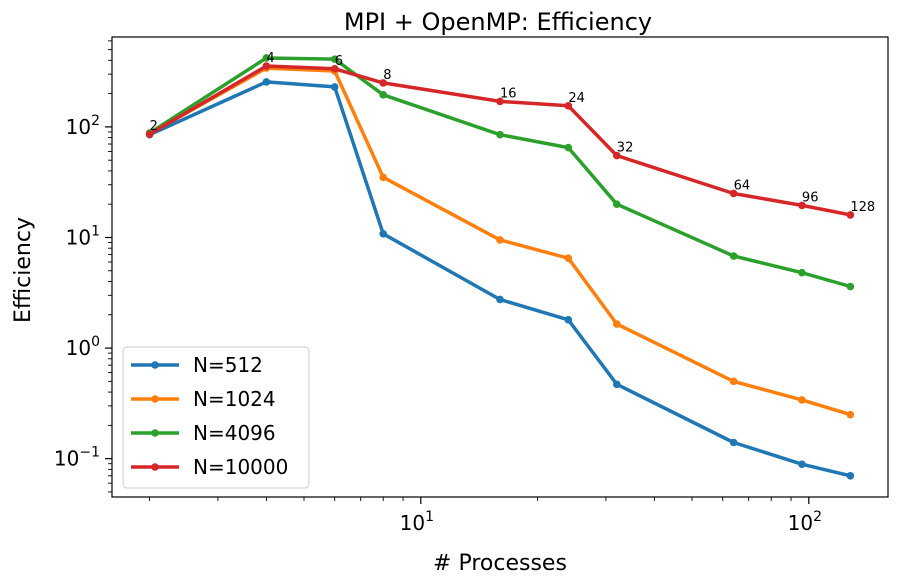 This screenshot has height=585, width=897. What do you see at coordinates (742, 185) in the screenshot?
I see `point-label: 64` at bounding box center [742, 185].